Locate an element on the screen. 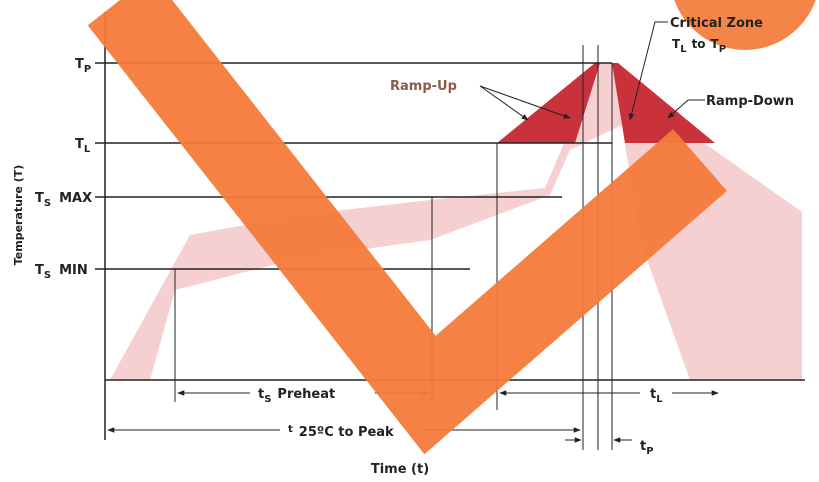 This screenshot has width=819, height=482. suffix: Preheat is located at coordinates (306, 394).